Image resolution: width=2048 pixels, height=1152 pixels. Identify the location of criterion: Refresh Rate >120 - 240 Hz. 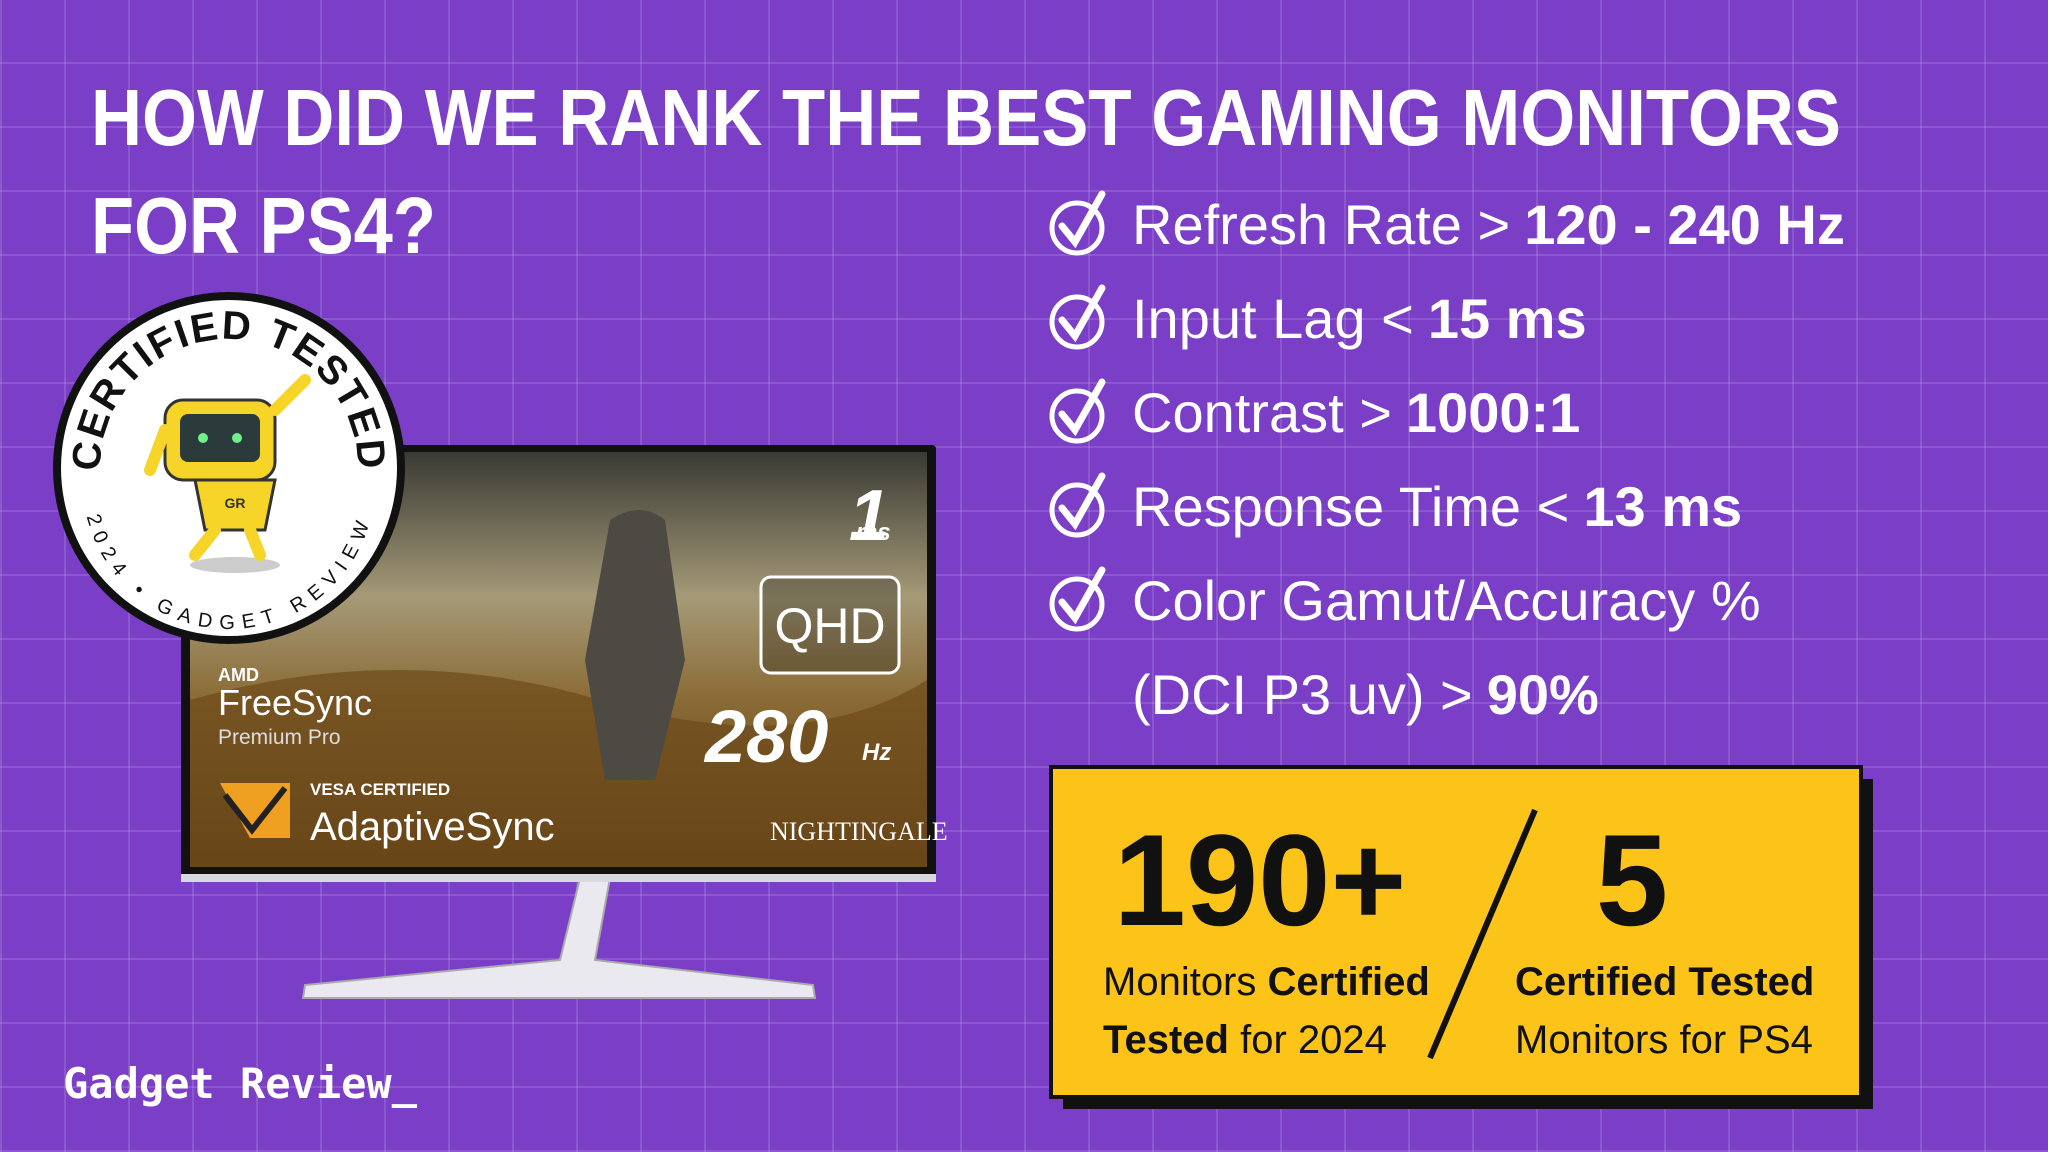
(1488, 224).